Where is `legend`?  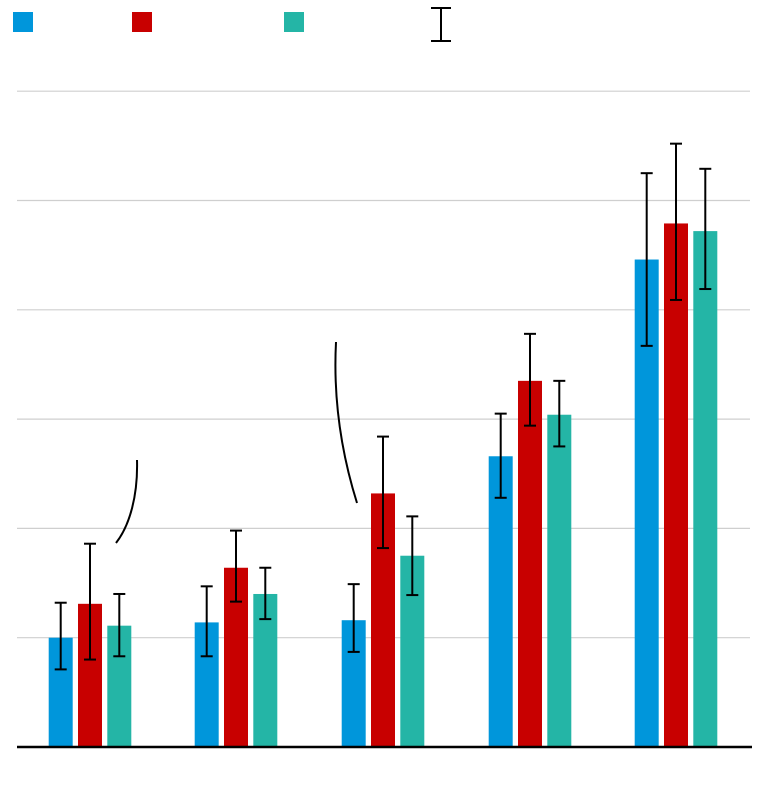 legend is located at coordinates (232, 24).